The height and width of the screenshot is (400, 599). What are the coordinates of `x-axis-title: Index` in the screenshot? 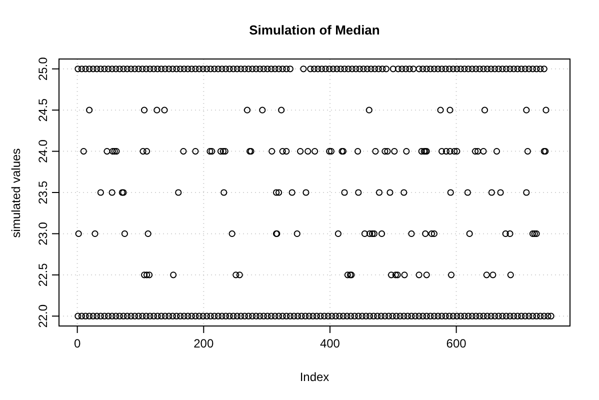 It's located at (315, 377).